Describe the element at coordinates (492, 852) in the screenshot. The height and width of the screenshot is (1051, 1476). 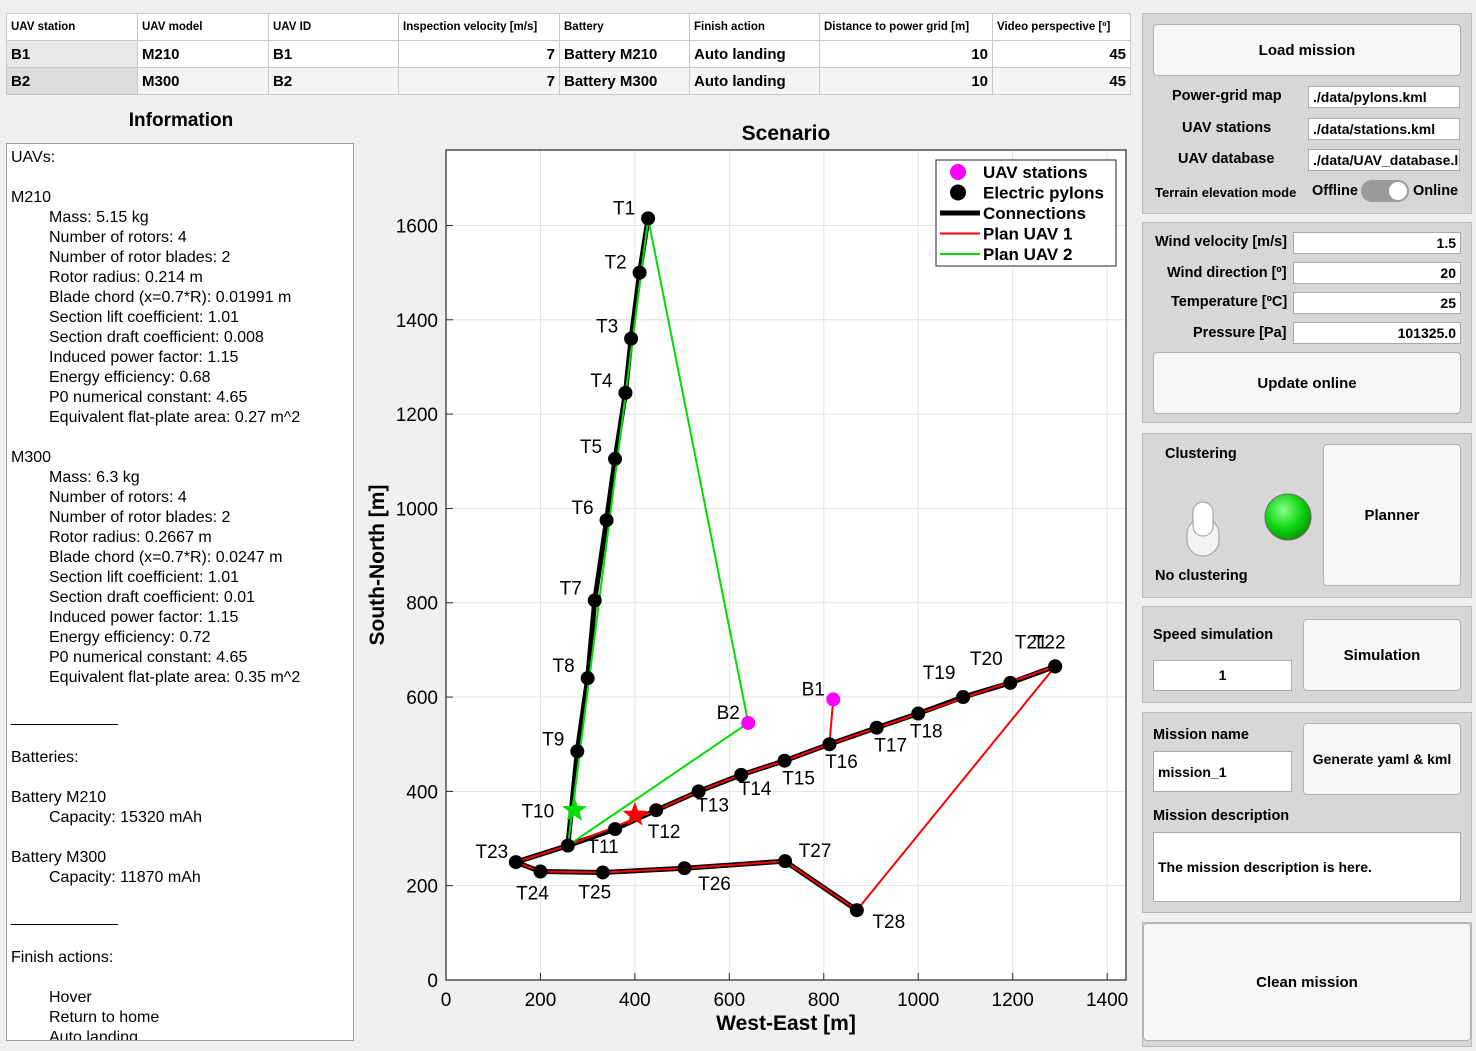
I see `pylon-label: T23` at that location.